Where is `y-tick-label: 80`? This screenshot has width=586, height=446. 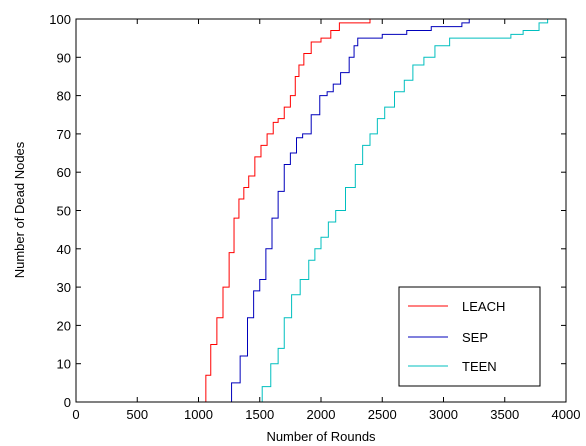
y-tick-label: 80 is located at coordinates (64, 96).